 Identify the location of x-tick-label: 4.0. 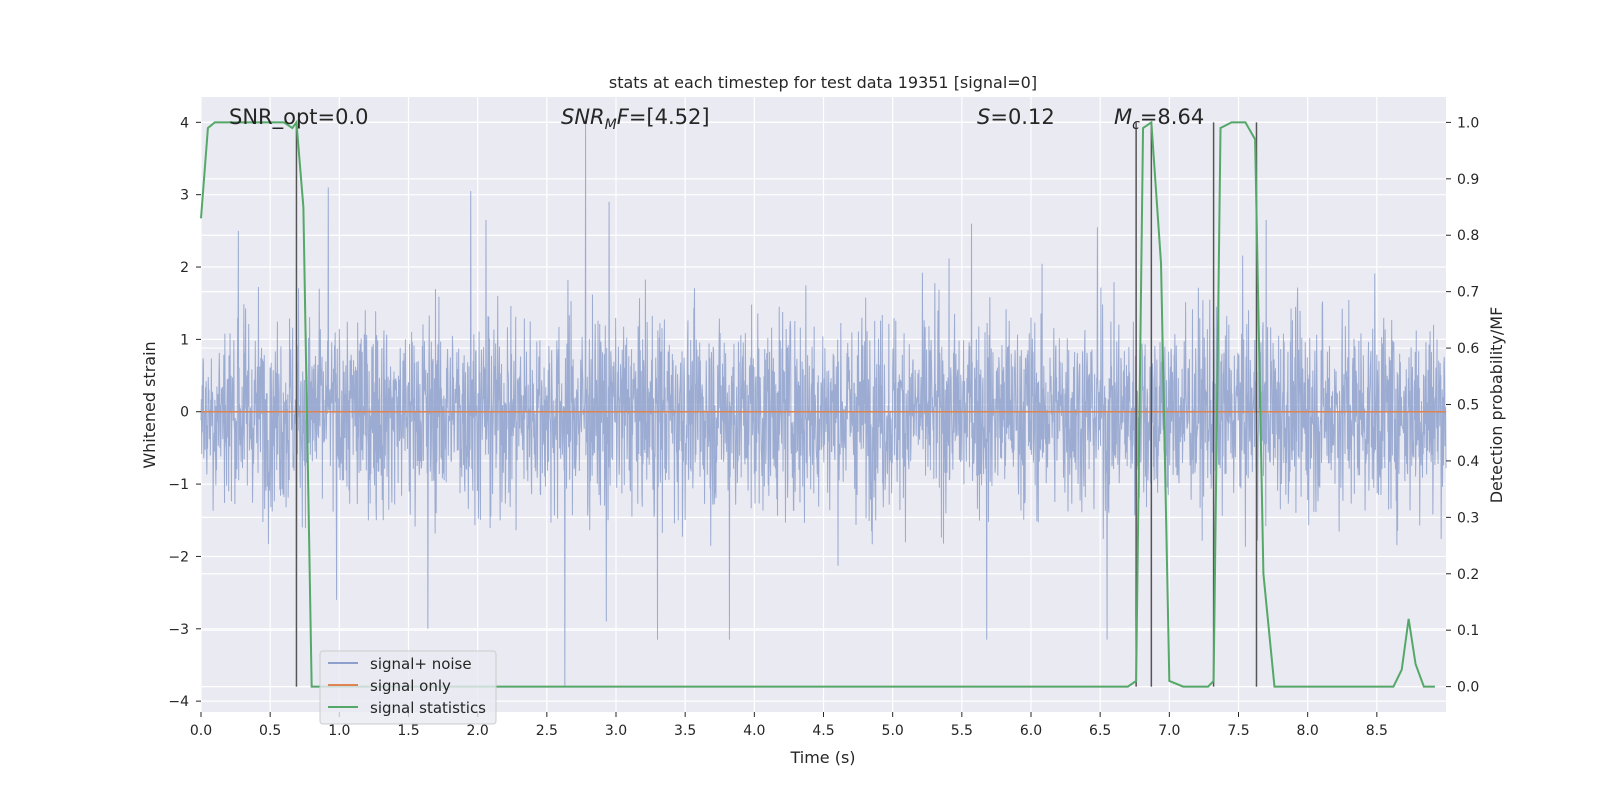
(754, 731).